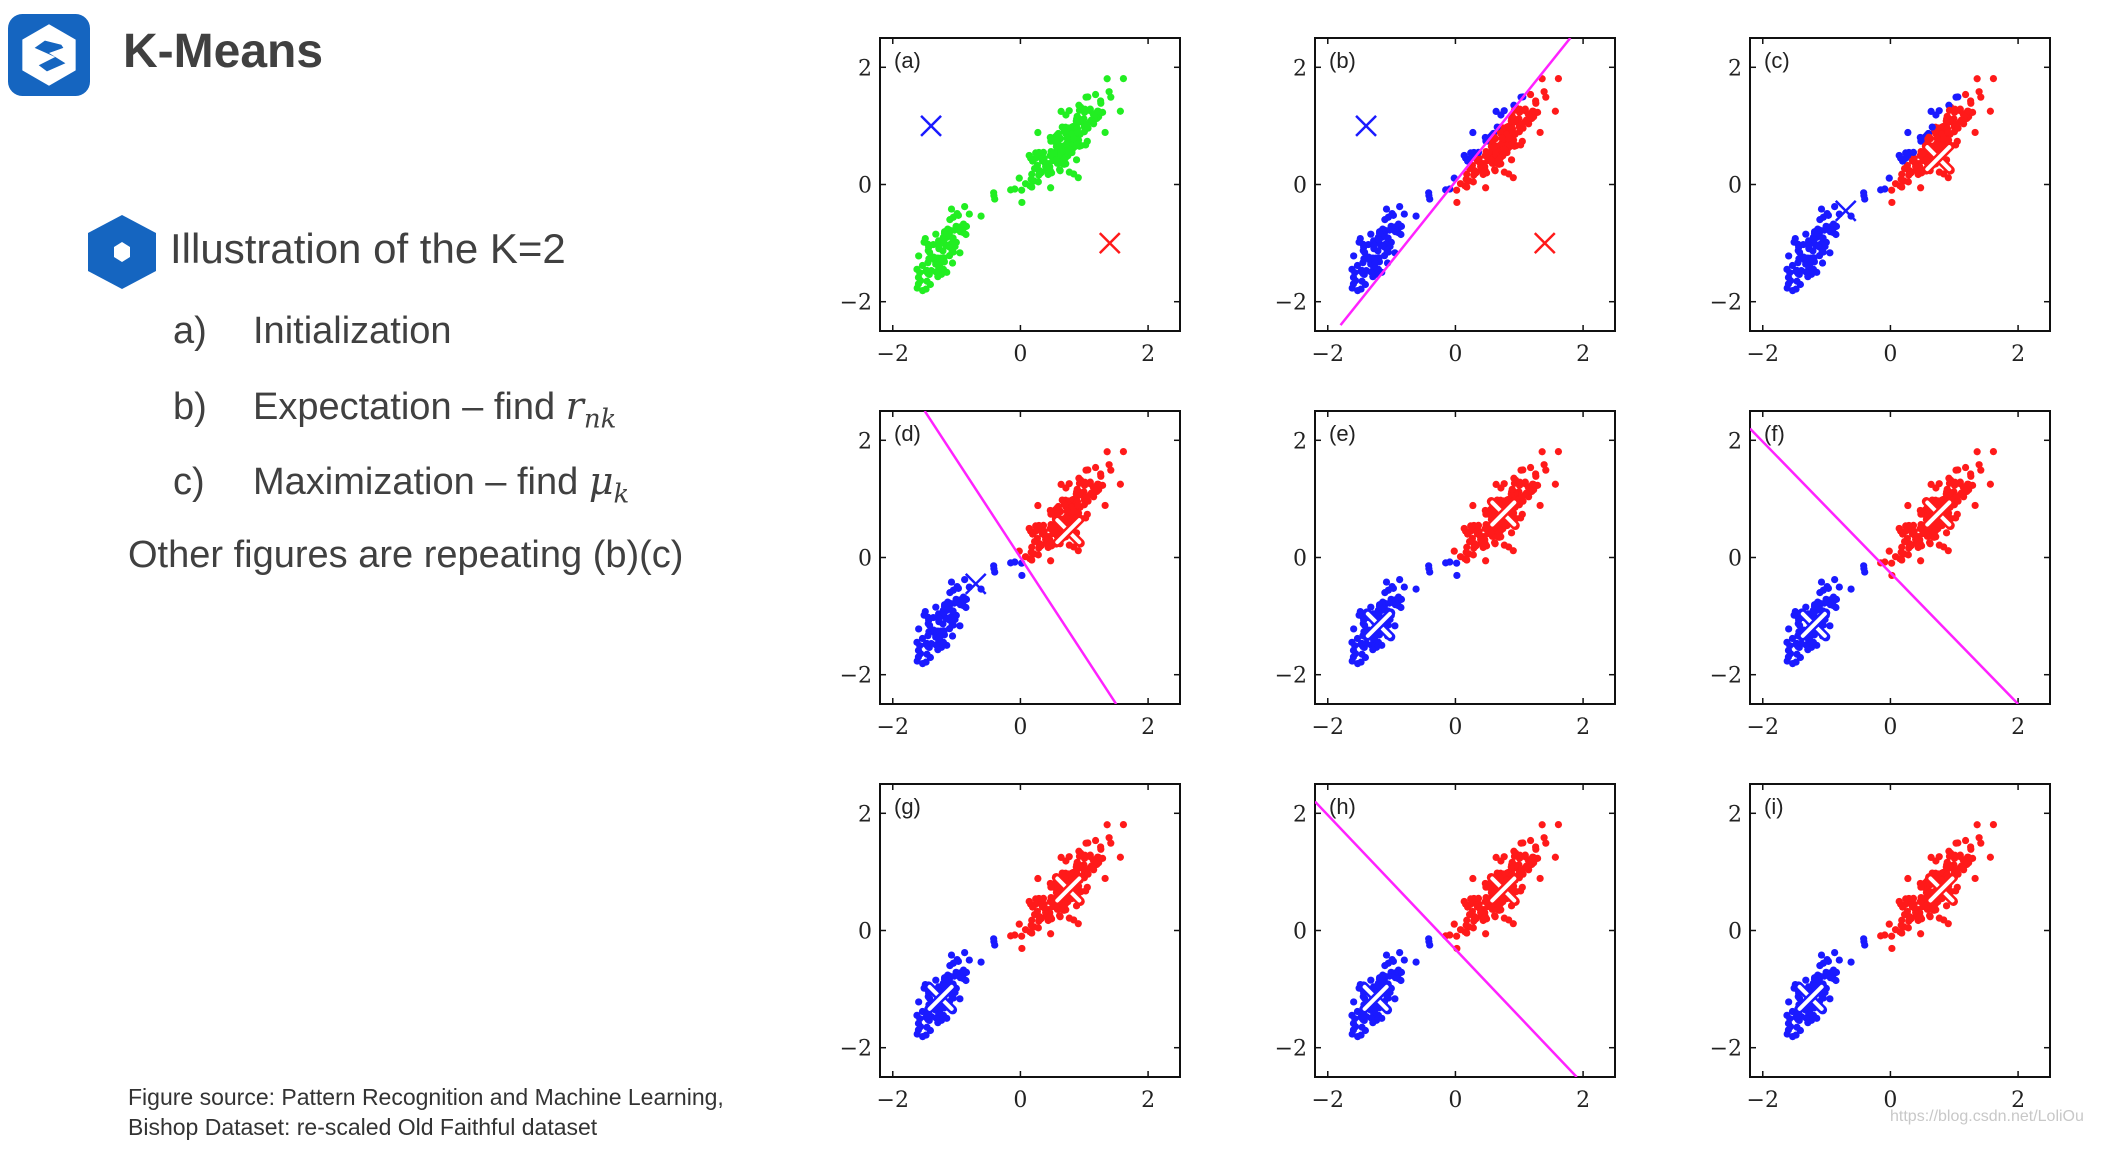  I want to click on scatter-plot-svg: −2 0 2 −2 0 2 (i), so click(1880, 948).